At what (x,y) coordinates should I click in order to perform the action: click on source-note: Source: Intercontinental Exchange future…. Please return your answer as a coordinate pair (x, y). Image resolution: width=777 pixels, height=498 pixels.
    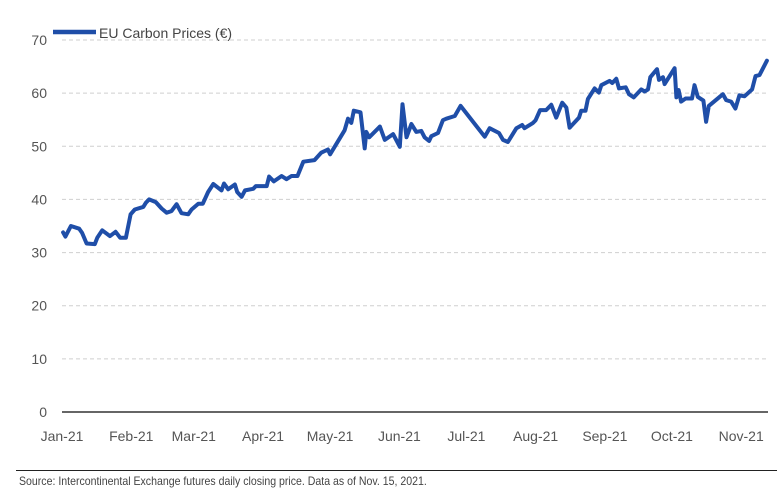
    Looking at the image, I should click on (223, 481).